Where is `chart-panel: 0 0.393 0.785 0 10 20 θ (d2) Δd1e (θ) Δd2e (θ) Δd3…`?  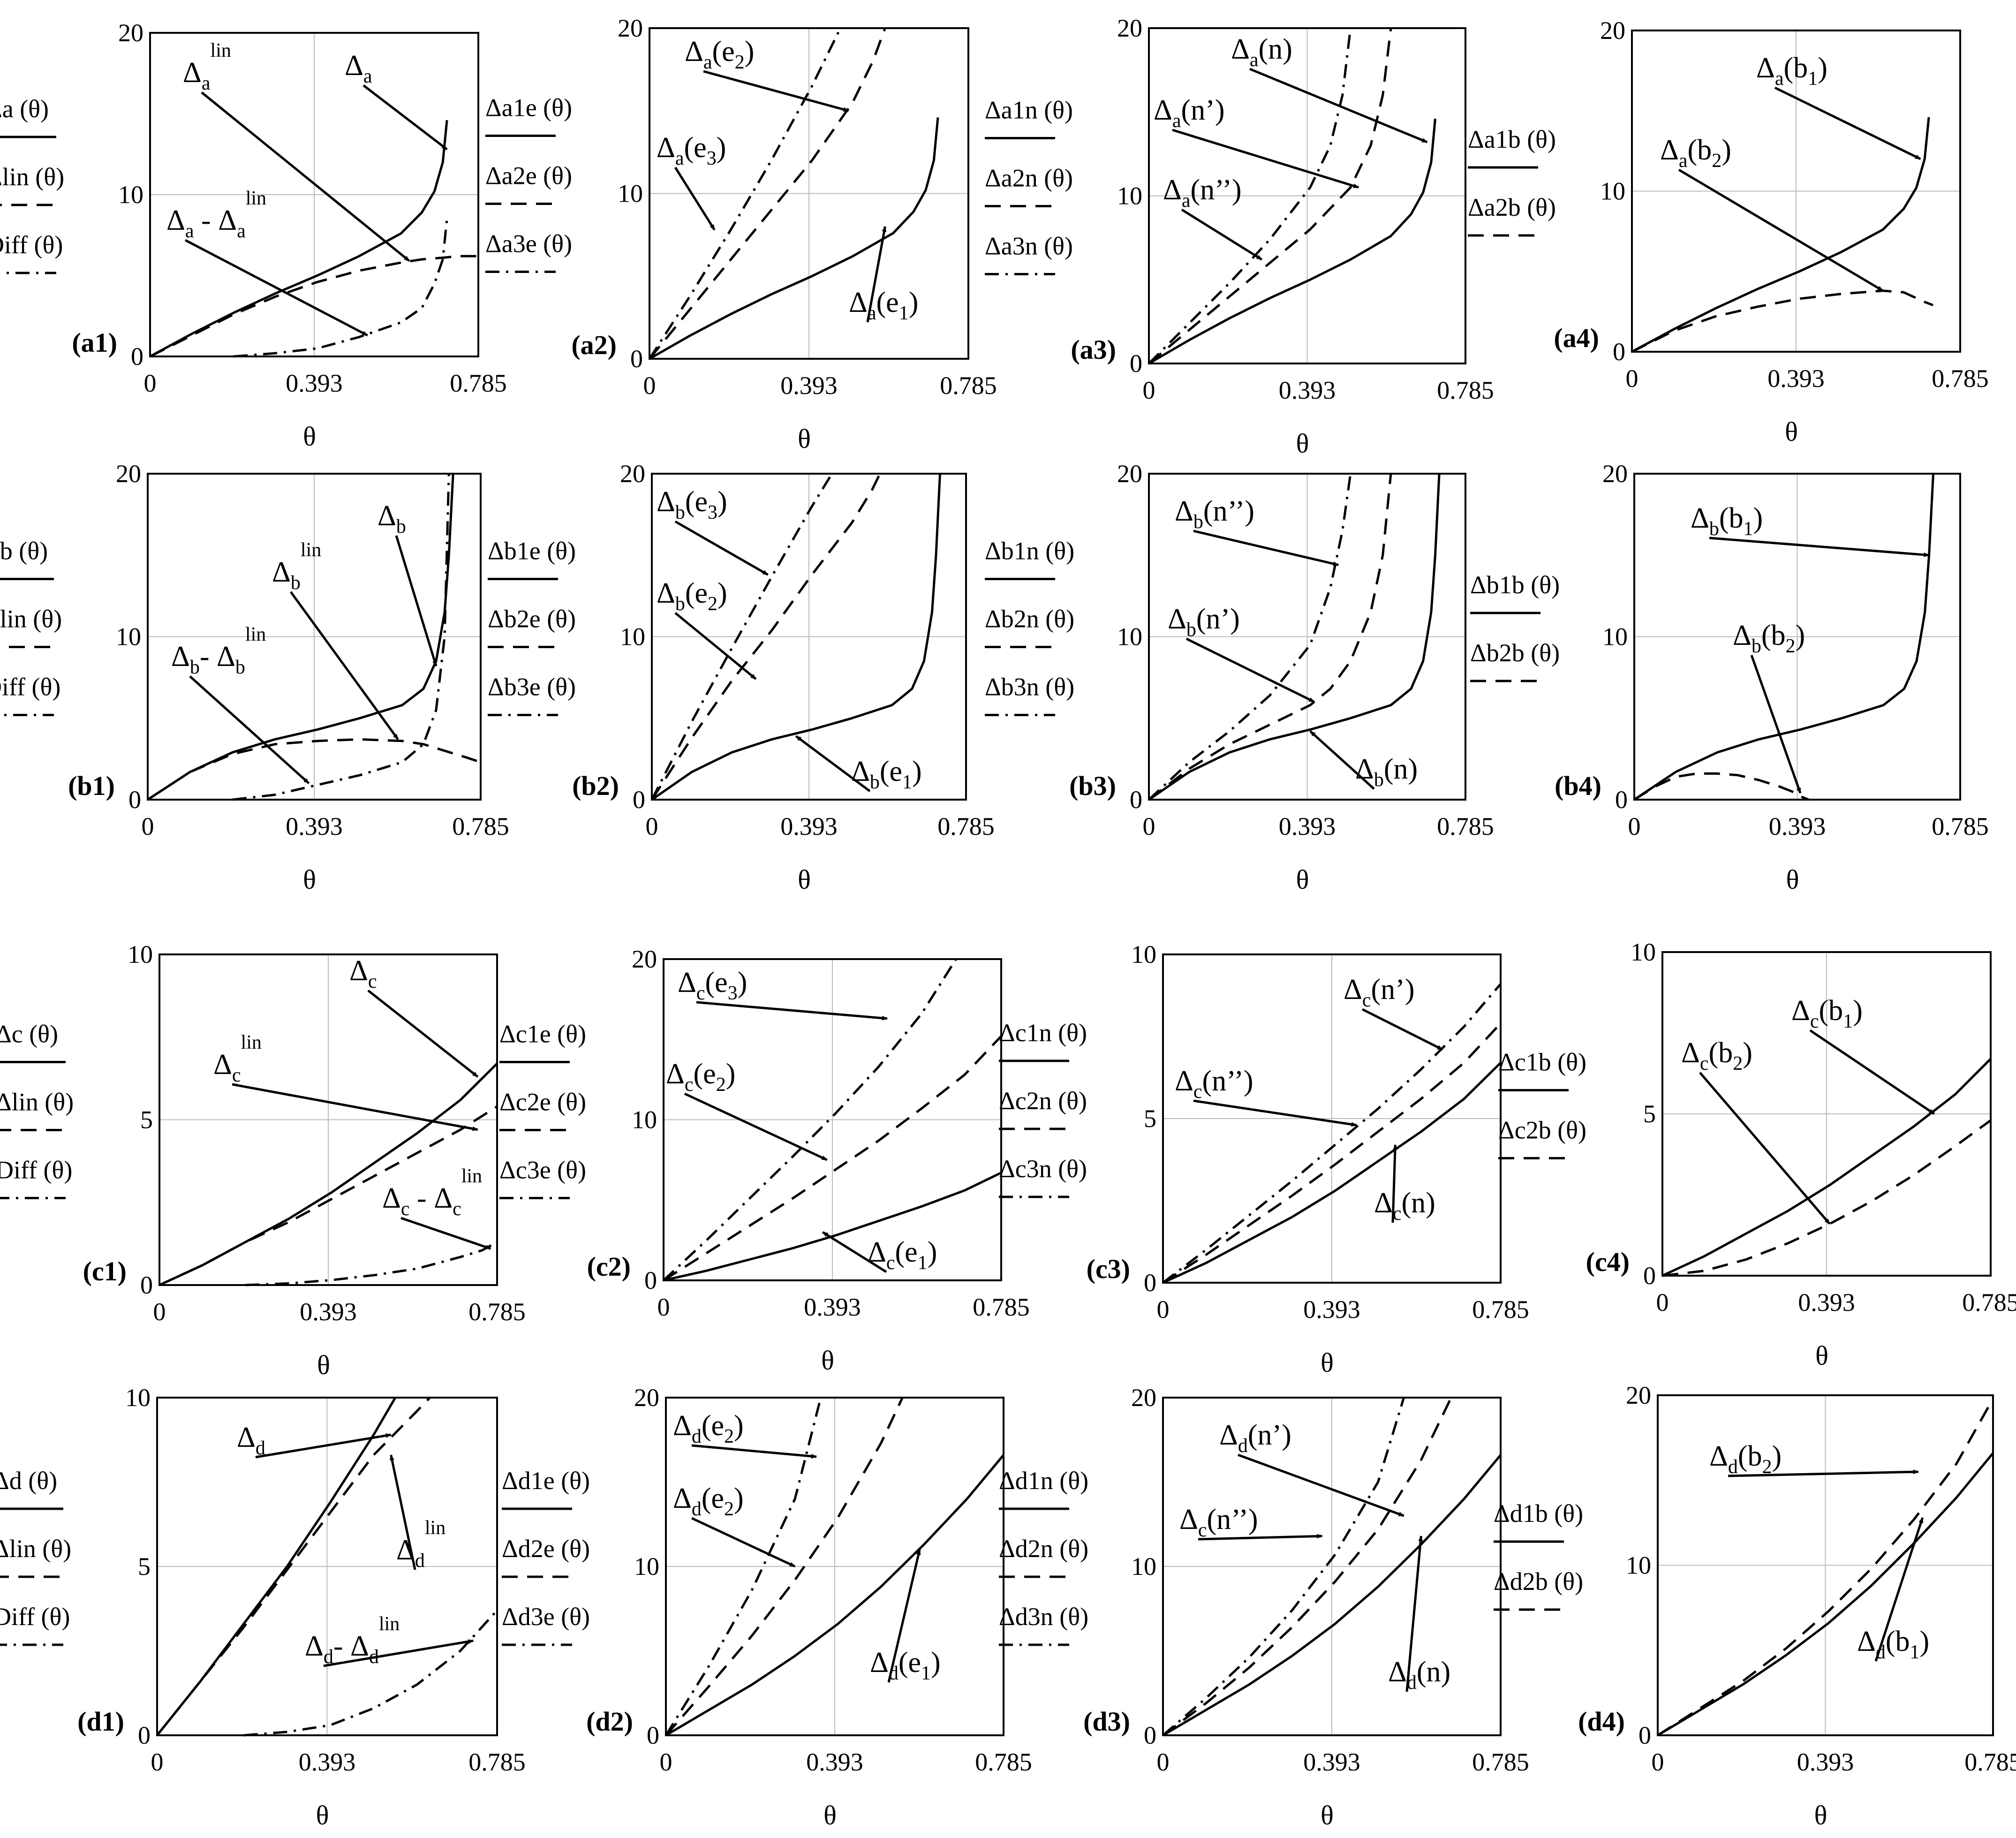 chart-panel: 0 0.393 0.785 0 10 20 θ (d2) Δd1e (θ) Δd2e (θ) Δd3… is located at coordinates (767, 1607).